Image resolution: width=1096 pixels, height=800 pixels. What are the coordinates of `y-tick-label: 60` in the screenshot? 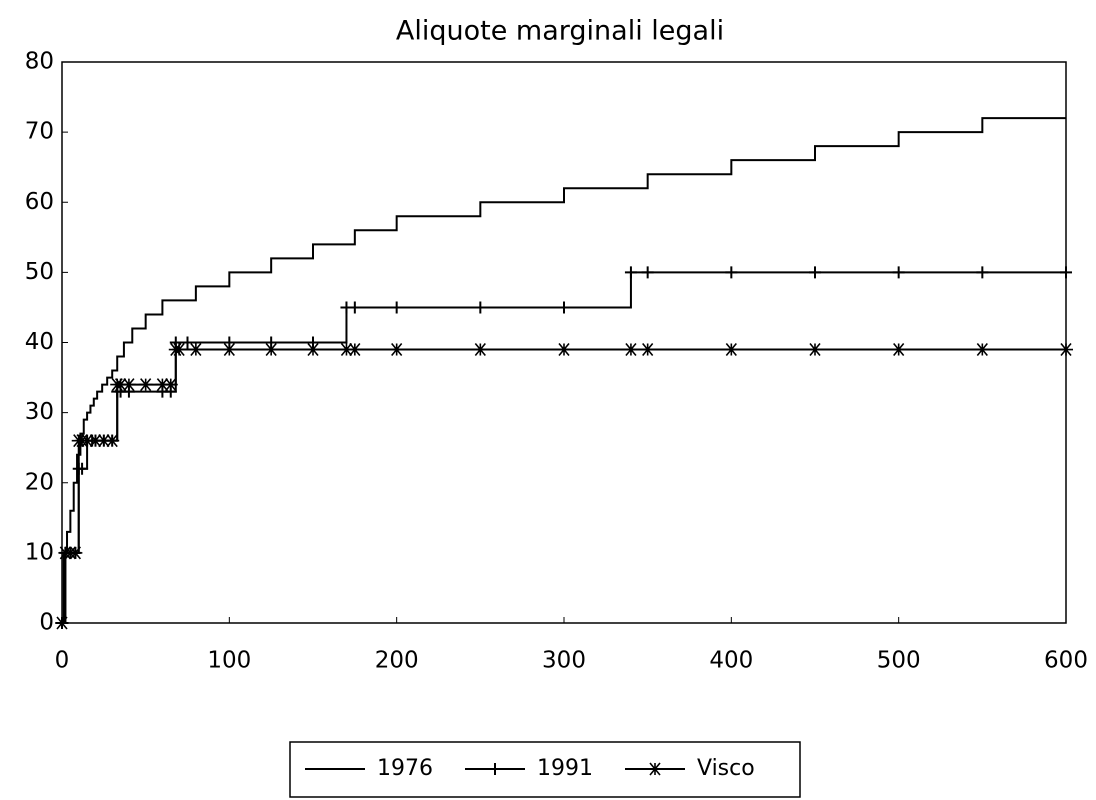 It's located at (39, 202).